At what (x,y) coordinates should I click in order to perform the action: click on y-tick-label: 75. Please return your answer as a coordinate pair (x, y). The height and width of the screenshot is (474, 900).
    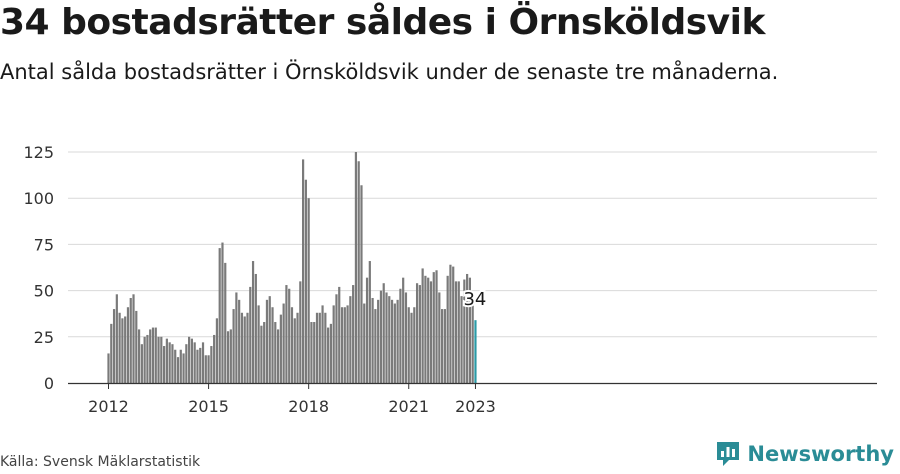
    Looking at the image, I should click on (44, 244).